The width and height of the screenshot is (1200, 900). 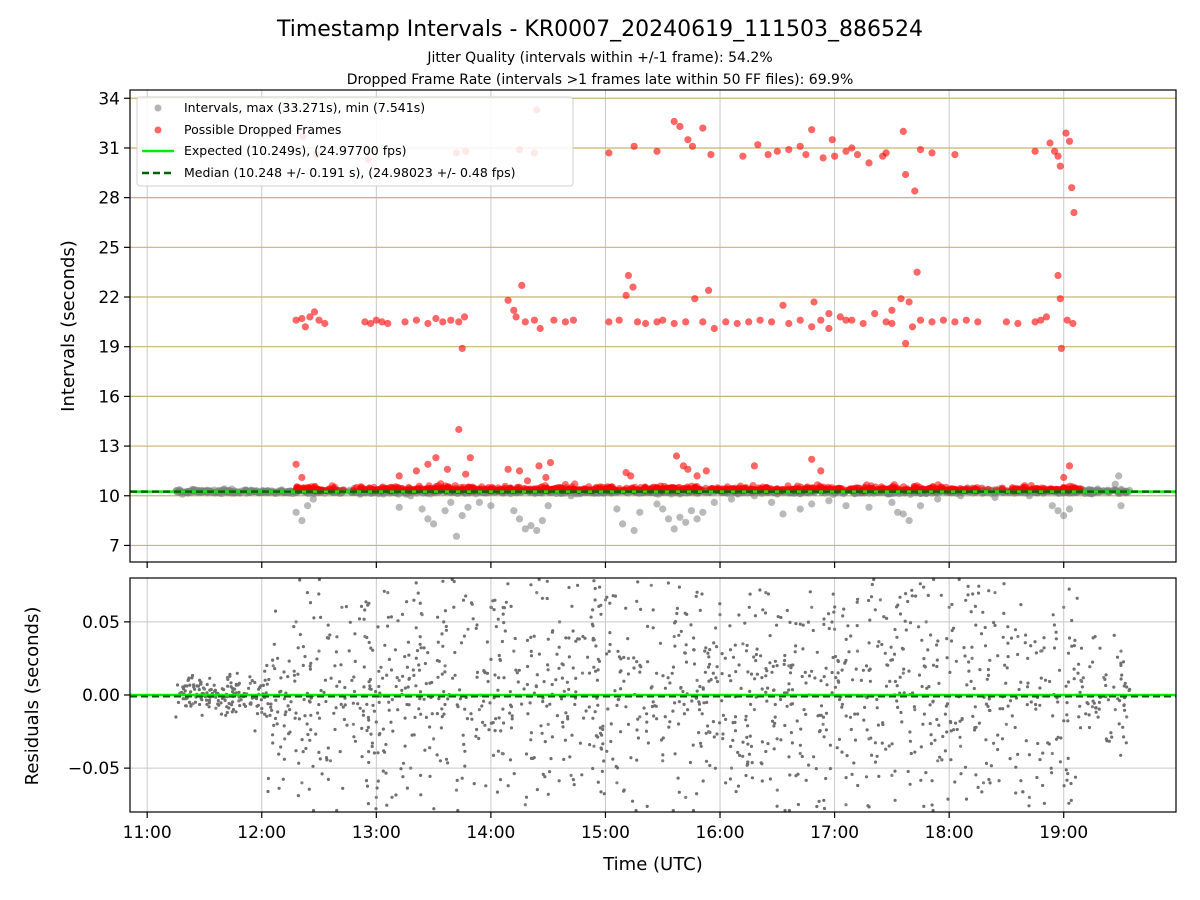 I want to click on dropped-cloud-point, so click(x=600, y=487).